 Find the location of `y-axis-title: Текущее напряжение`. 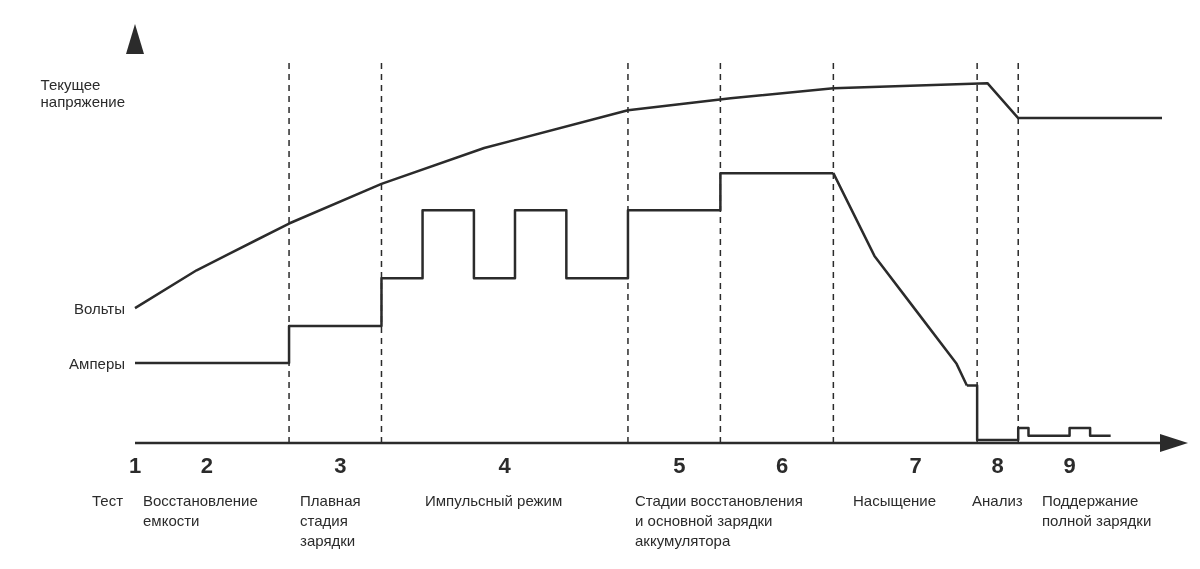

y-axis-title: Текущее напряжение is located at coordinates (82, 93).